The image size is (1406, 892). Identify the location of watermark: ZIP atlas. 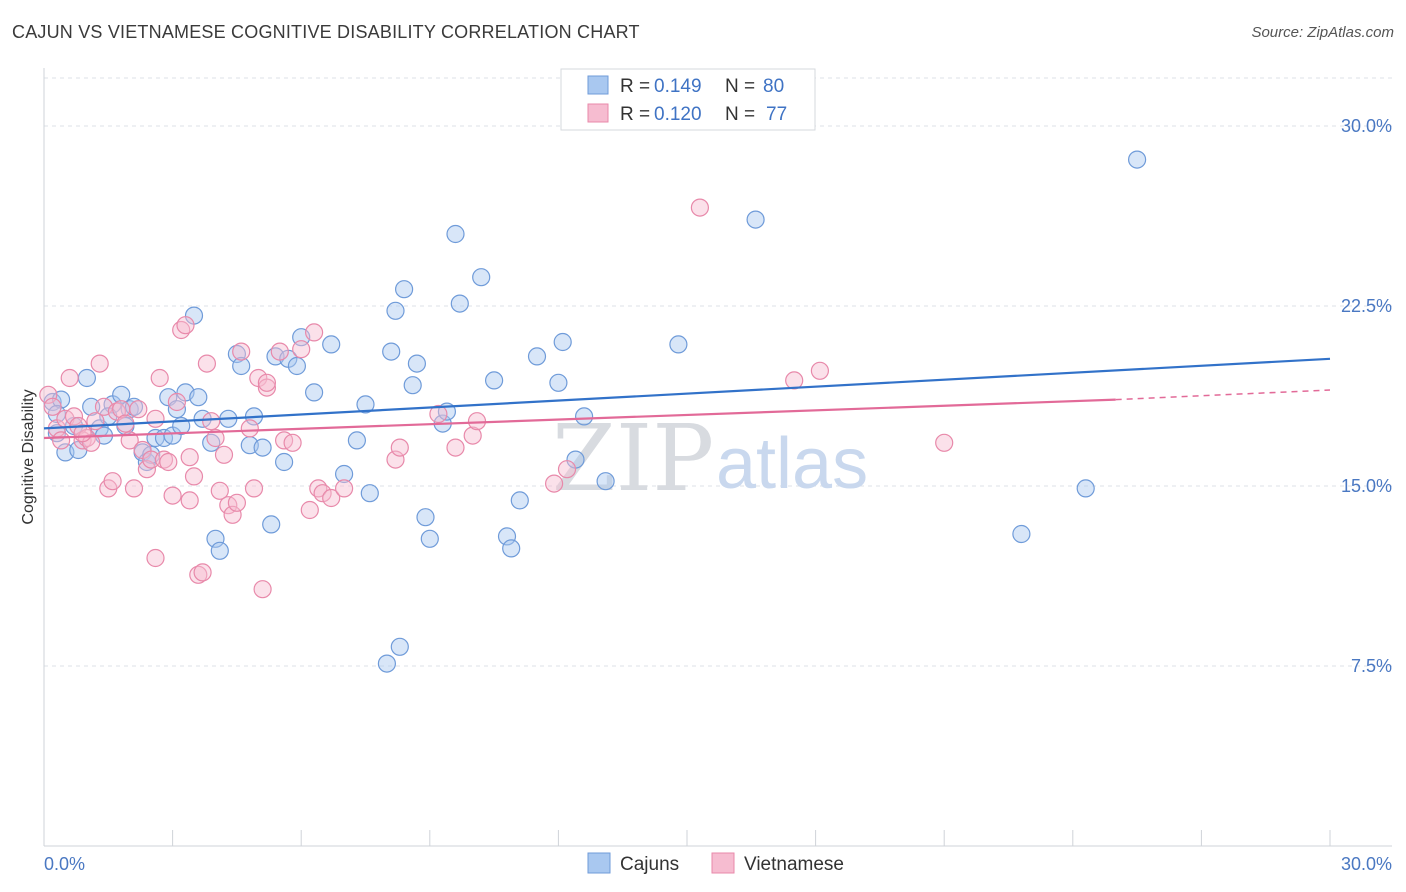
(710, 458).